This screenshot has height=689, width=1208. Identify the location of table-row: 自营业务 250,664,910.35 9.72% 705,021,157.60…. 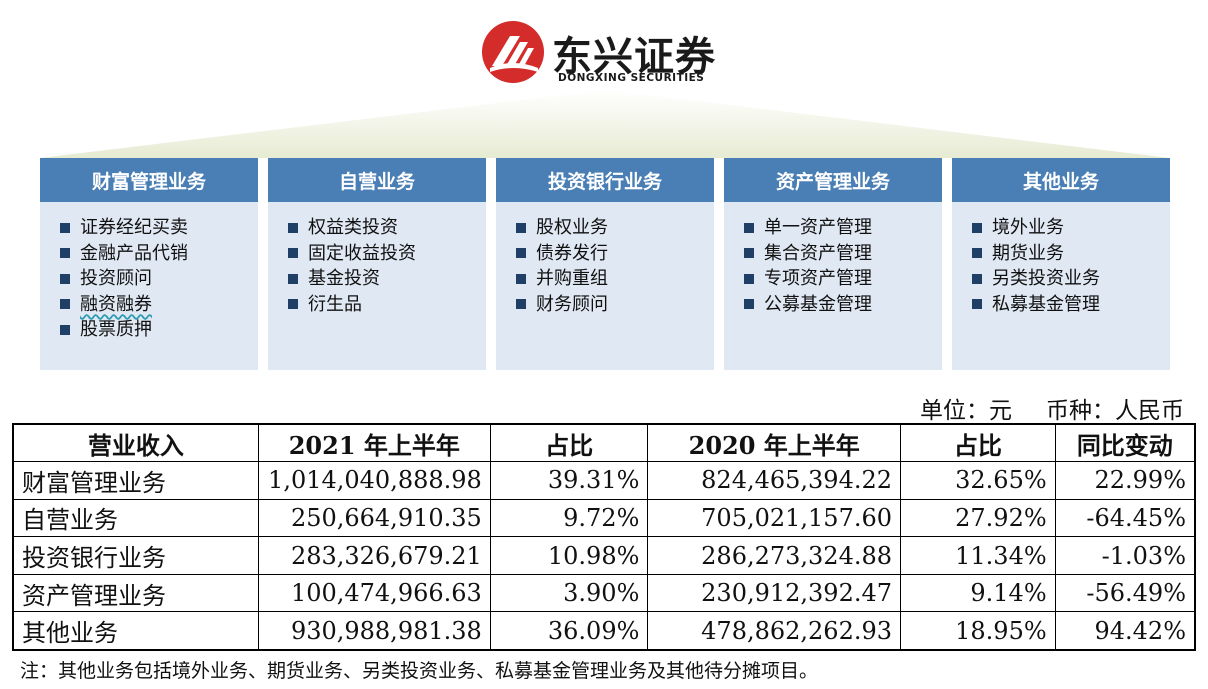
(604, 518).